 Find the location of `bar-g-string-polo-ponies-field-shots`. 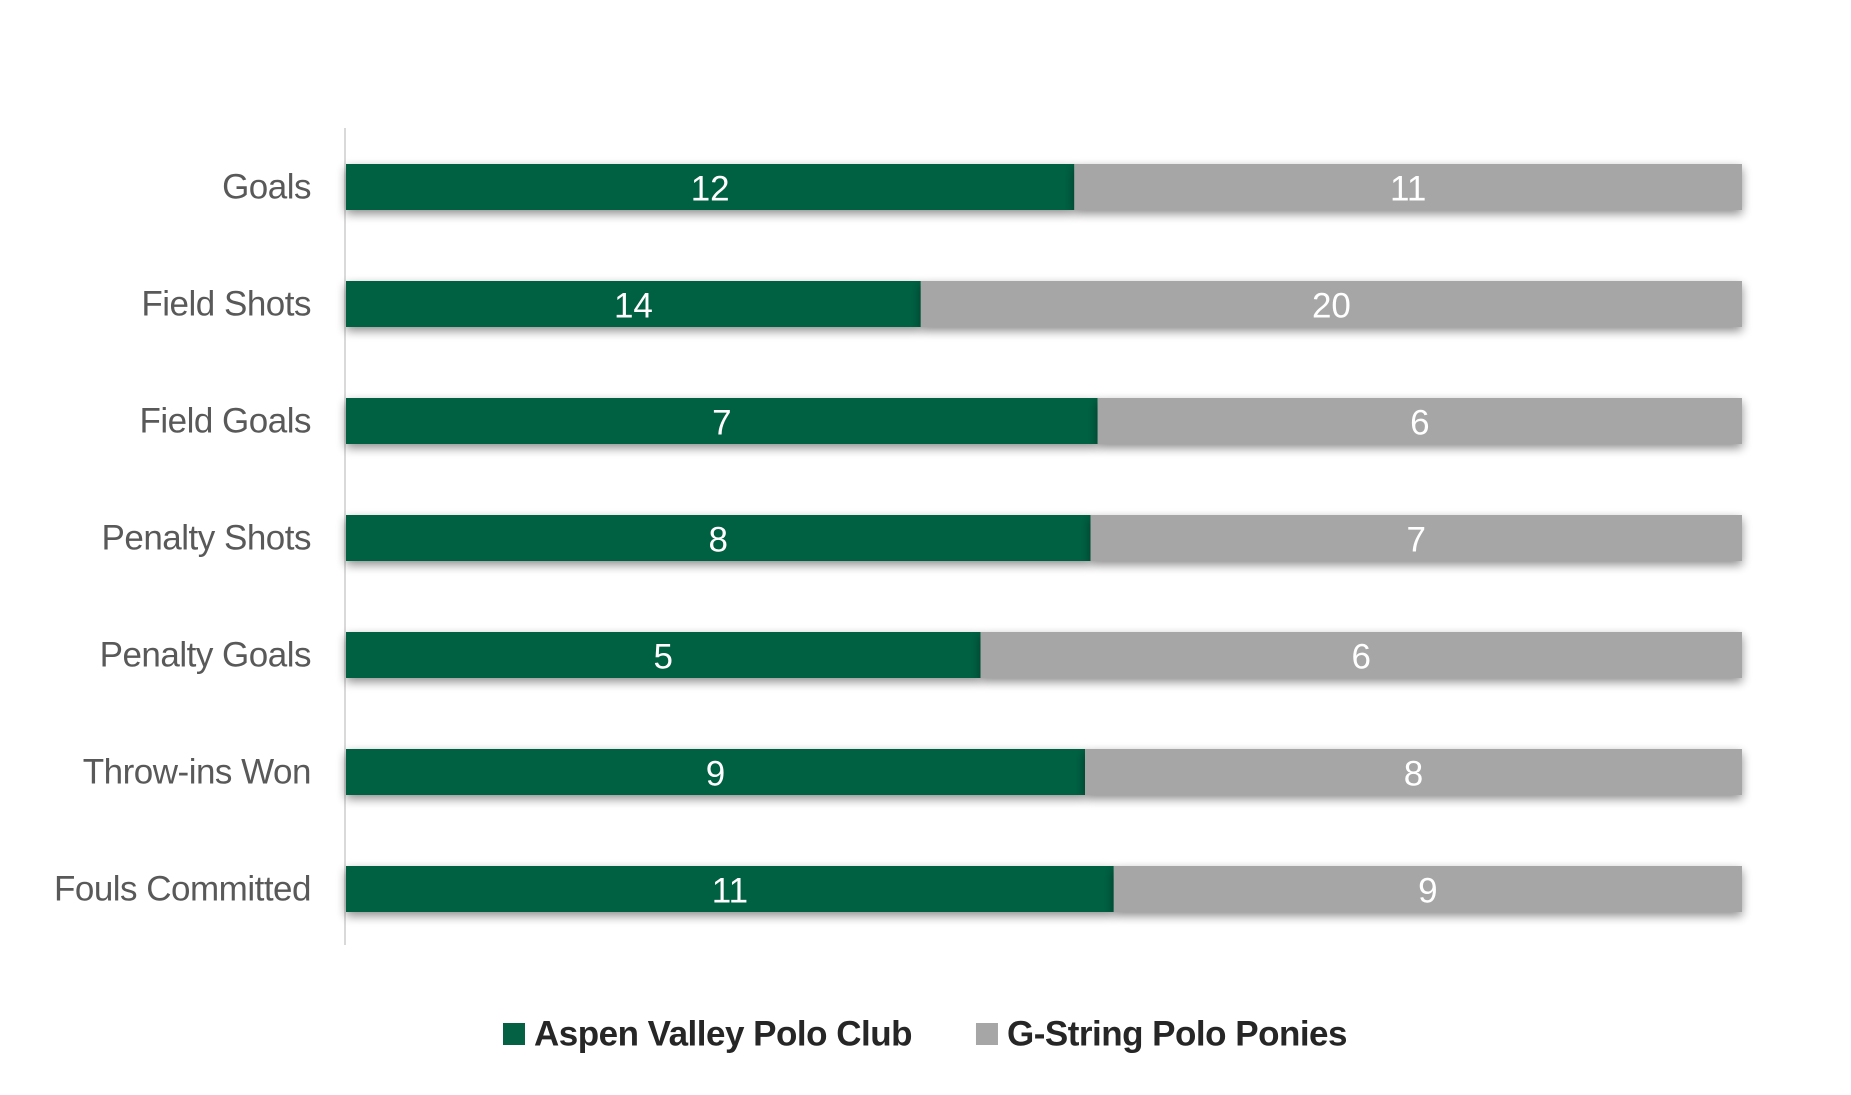

bar-g-string-polo-ponies-field-shots is located at coordinates (1331, 304).